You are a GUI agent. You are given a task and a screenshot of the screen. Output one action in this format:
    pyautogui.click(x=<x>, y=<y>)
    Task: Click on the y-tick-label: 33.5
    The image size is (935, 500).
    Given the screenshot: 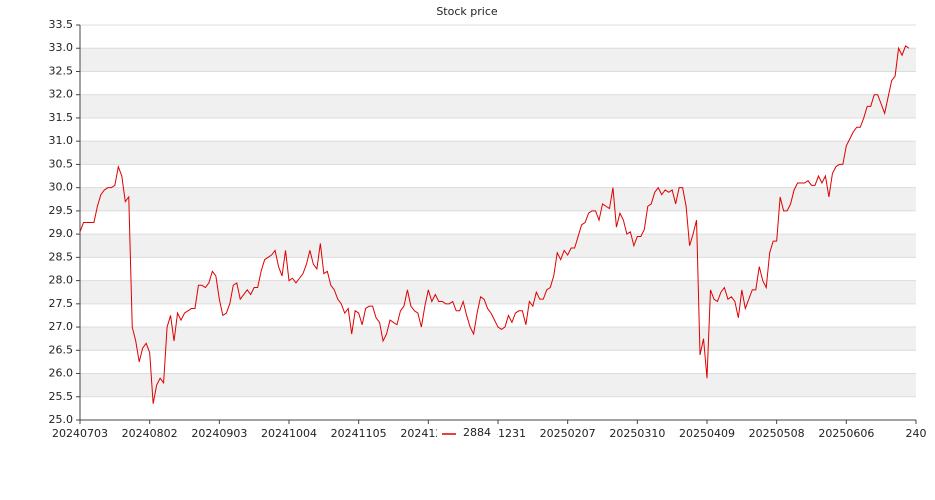 What is the action you would take?
    pyautogui.click(x=61, y=24)
    